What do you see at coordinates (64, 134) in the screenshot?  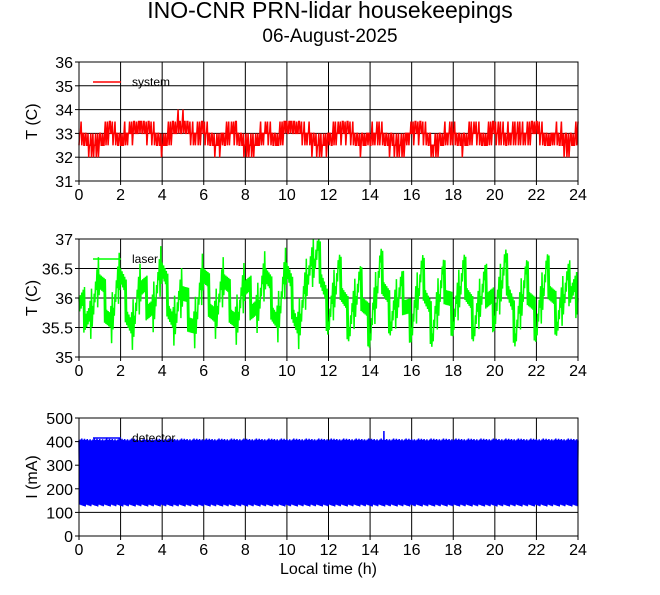 I see `top-y-tick-label: 33` at bounding box center [64, 134].